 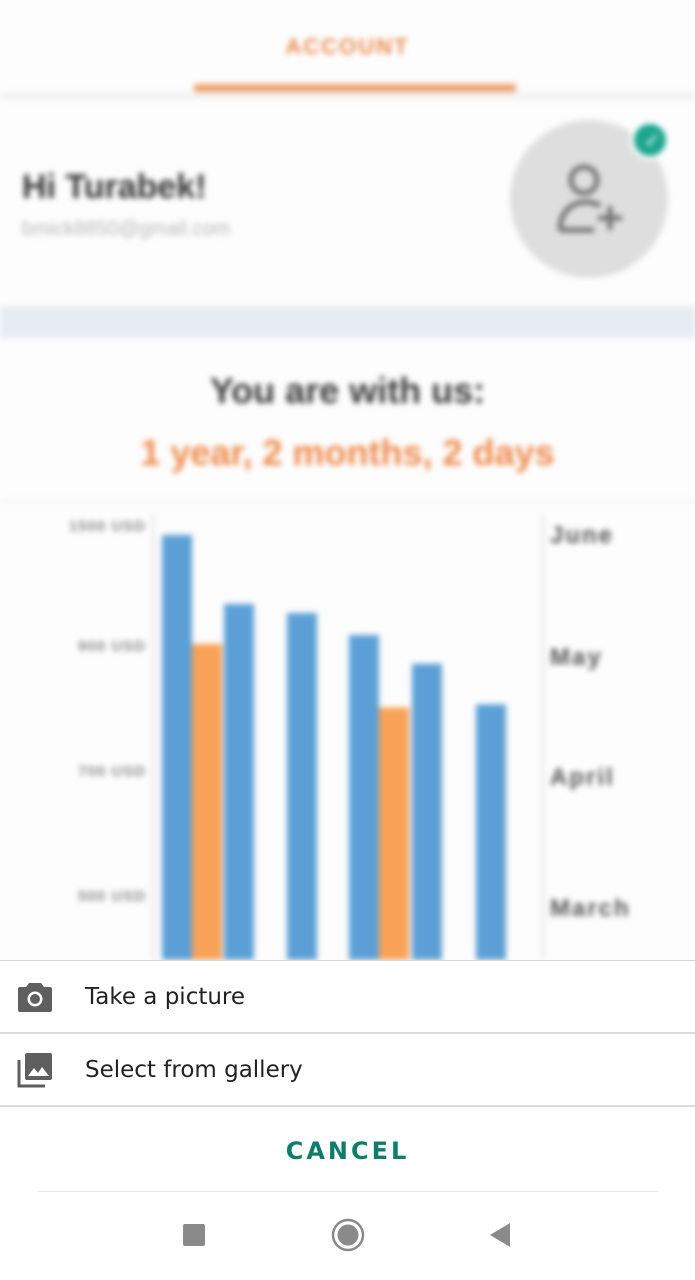 What do you see at coordinates (112, 646) in the screenshot?
I see `y-tick-label: 900 USD` at bounding box center [112, 646].